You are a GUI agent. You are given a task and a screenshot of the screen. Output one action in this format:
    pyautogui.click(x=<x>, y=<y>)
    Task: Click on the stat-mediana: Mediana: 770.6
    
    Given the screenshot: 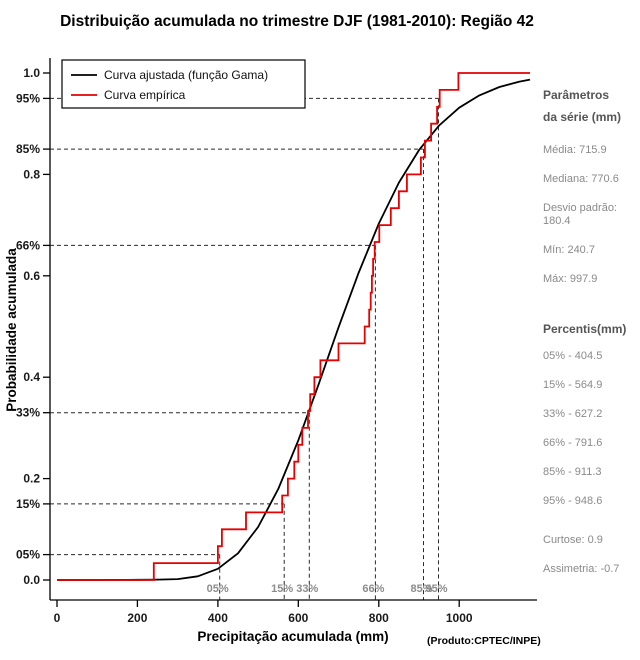 What is the action you would take?
    pyautogui.click(x=581, y=179)
    